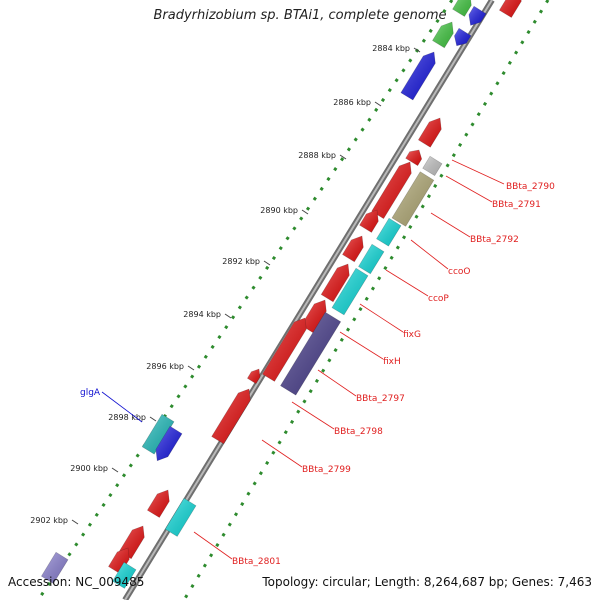  I want to click on gene-label-bbta_2801: BBta_2801, so click(256, 562).